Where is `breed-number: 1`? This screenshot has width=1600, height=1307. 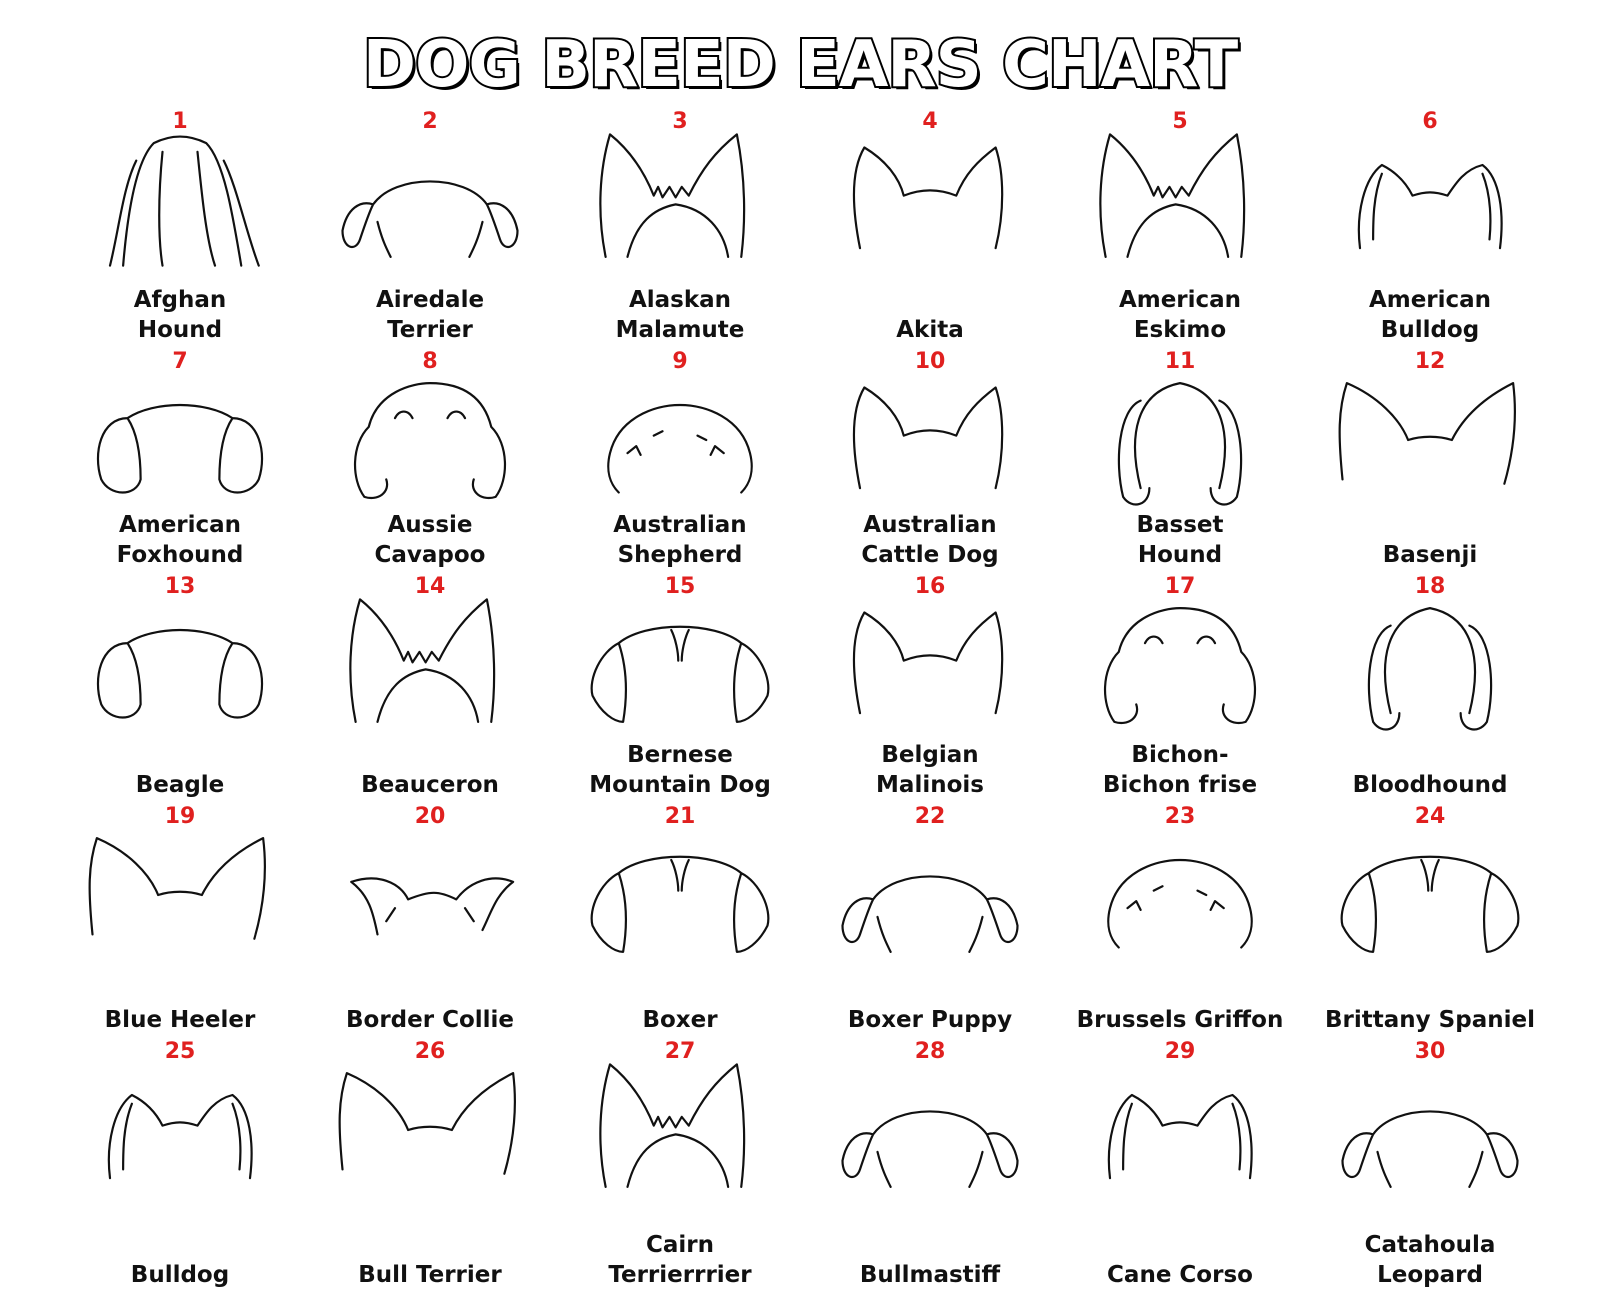 breed-number: 1 is located at coordinates (180, 121).